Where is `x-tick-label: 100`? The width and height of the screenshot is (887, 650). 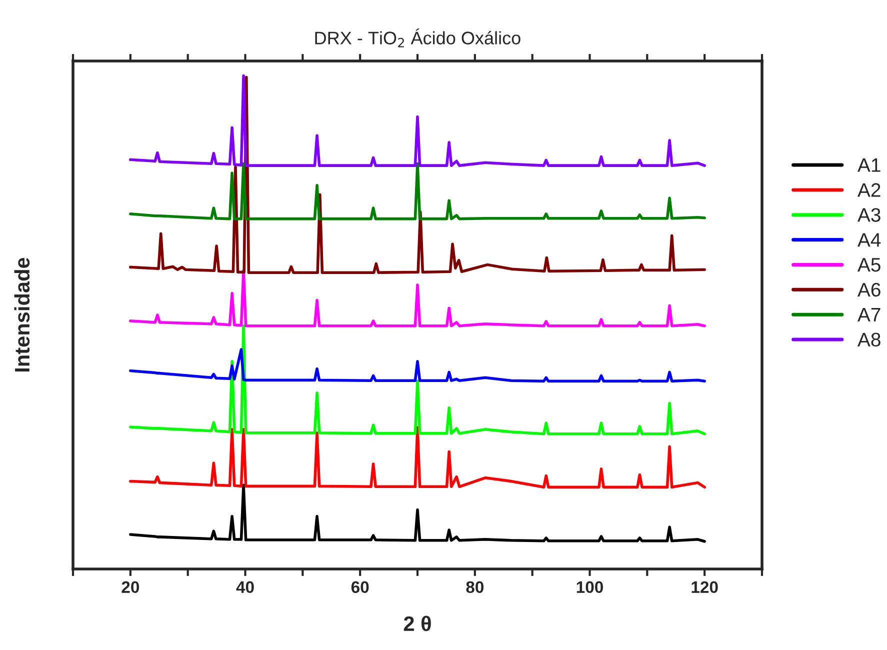 x-tick-label: 100 is located at coordinates (589, 587).